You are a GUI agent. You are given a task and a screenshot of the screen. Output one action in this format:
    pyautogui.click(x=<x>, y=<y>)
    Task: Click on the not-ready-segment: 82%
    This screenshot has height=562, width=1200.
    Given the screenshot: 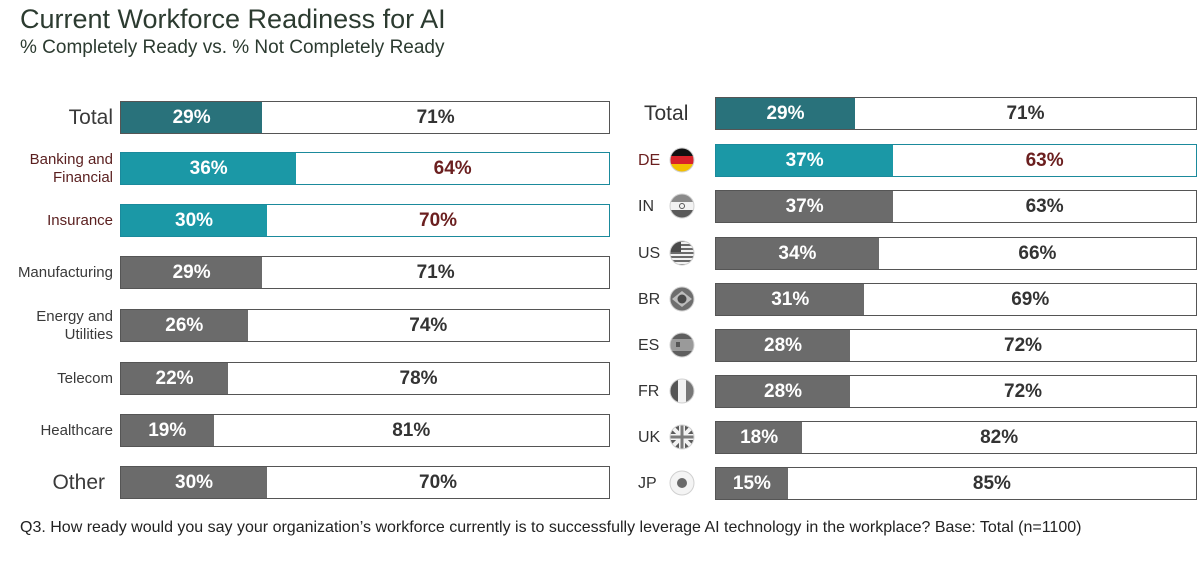 What is the action you would take?
    pyautogui.click(x=999, y=437)
    